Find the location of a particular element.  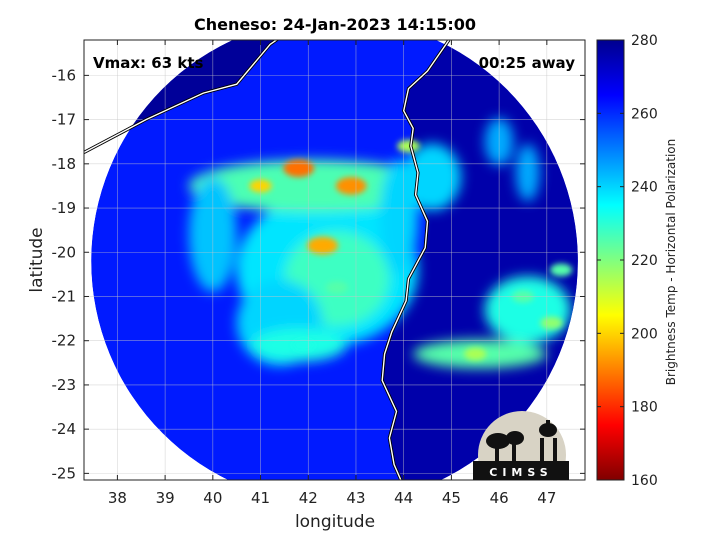

x-tick-label: 38 is located at coordinates (117, 498).